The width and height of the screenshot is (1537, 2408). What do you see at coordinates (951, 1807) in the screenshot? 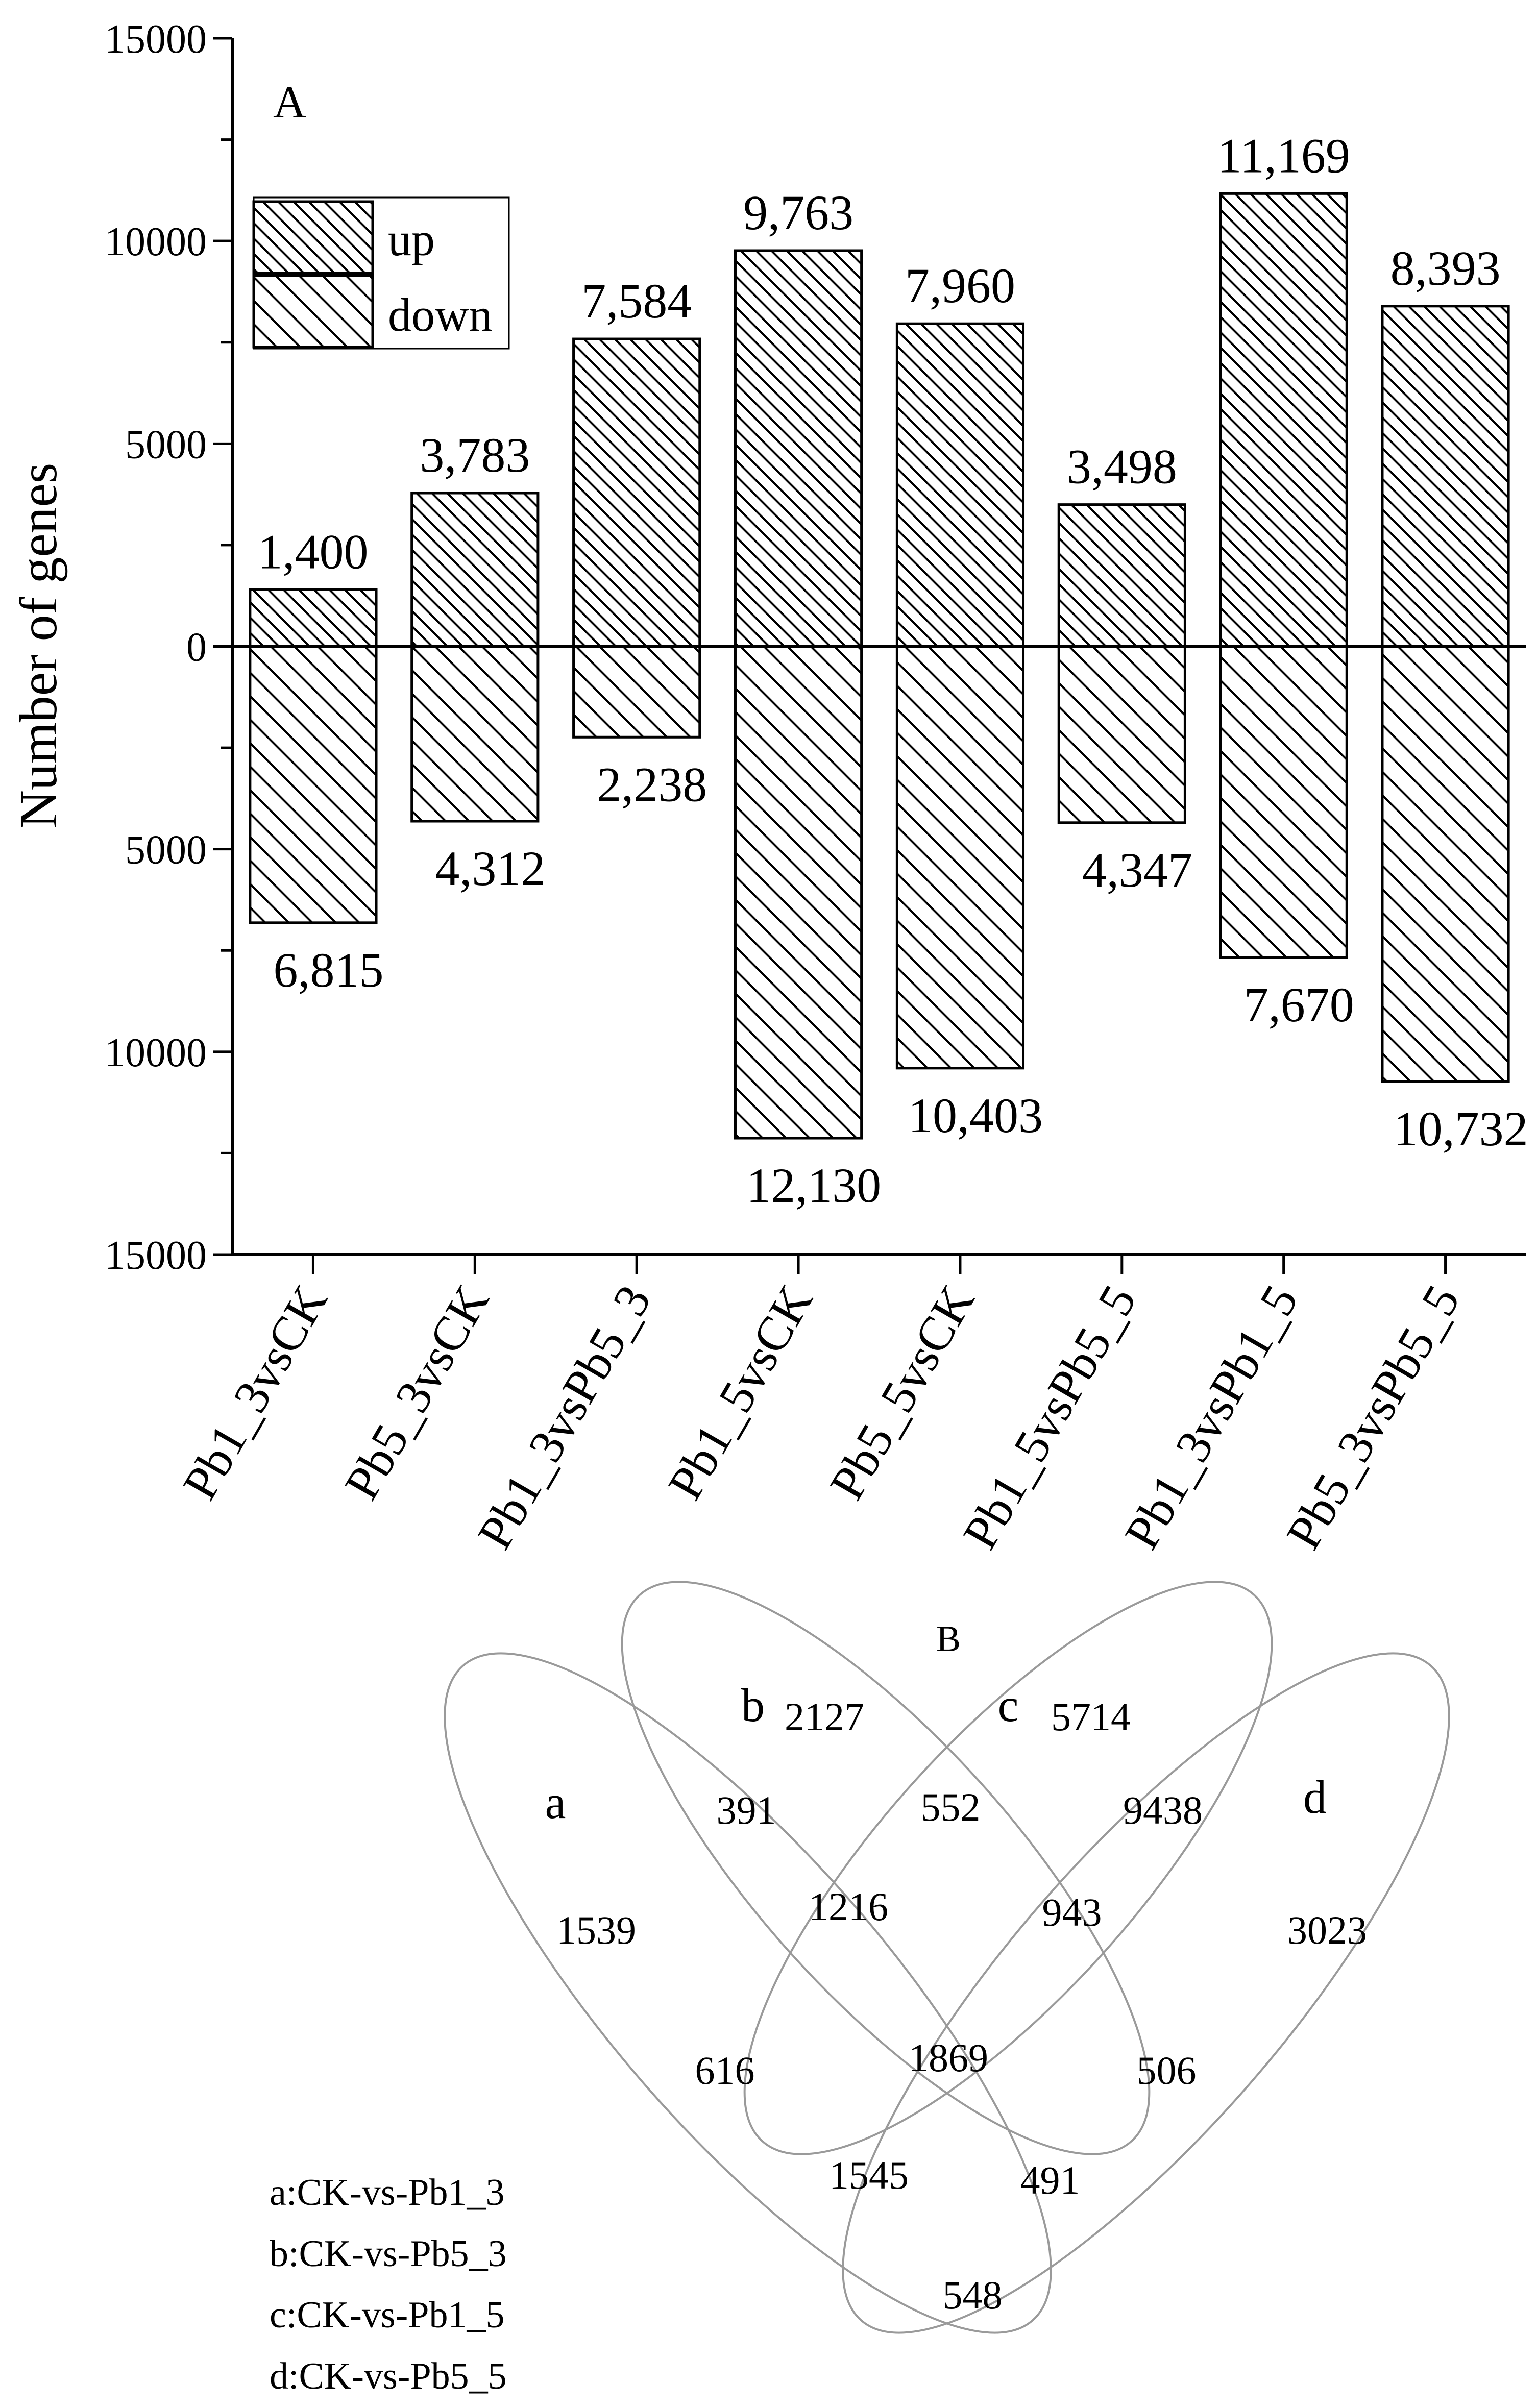
I see `venn-region-bc: 552` at bounding box center [951, 1807].